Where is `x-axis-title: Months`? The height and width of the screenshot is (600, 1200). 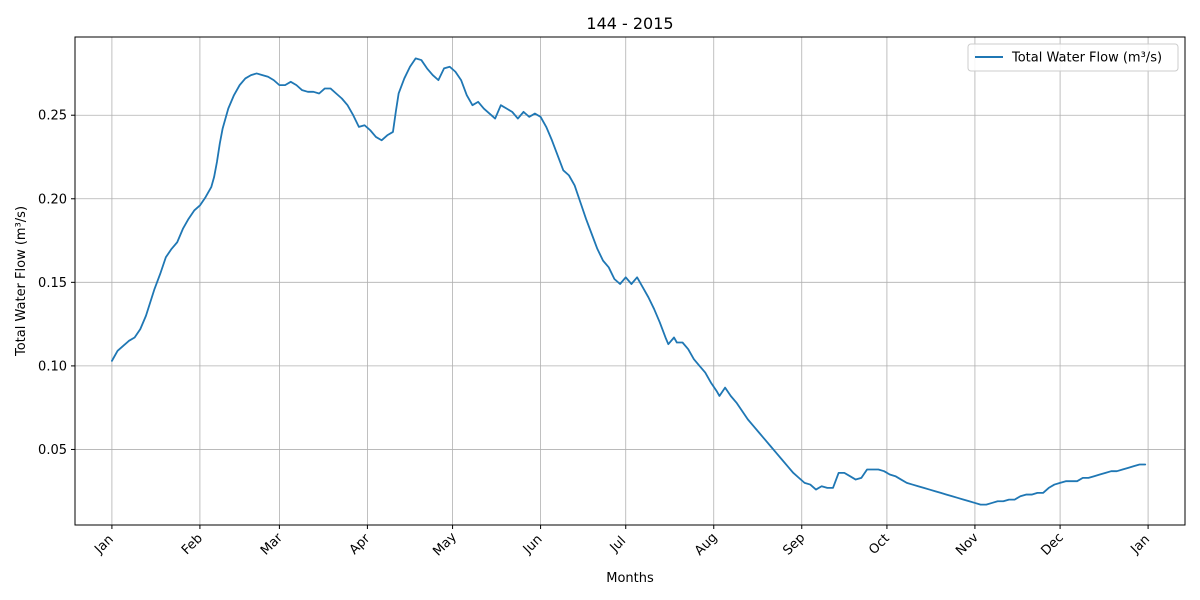
x-axis-title: Months is located at coordinates (630, 578).